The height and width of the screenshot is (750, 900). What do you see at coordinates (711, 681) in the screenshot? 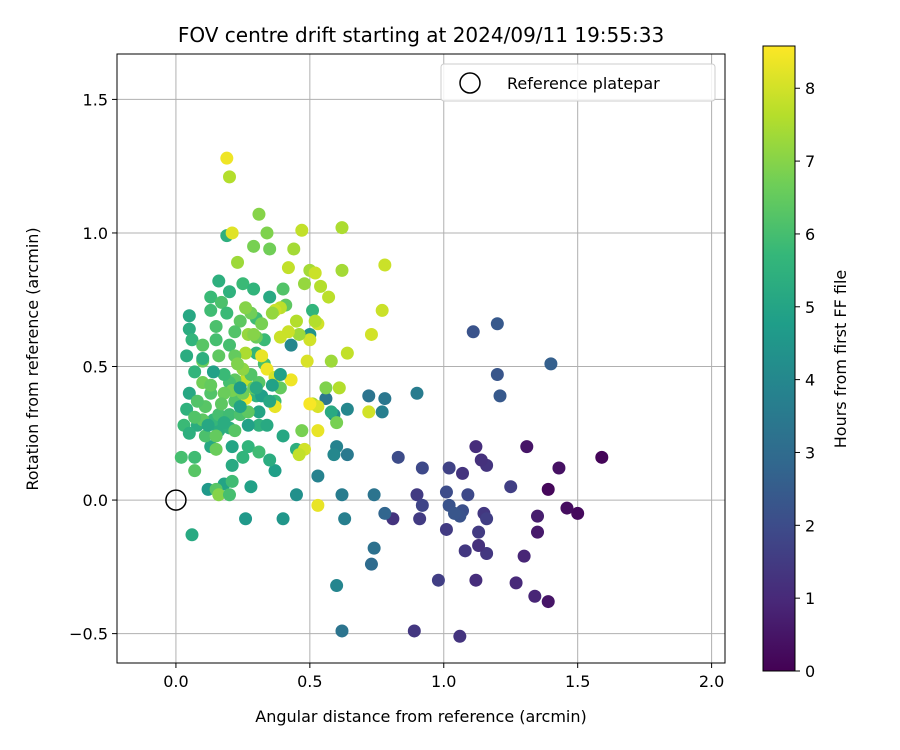
I see `x-tick-label: 2.0` at bounding box center [711, 681].